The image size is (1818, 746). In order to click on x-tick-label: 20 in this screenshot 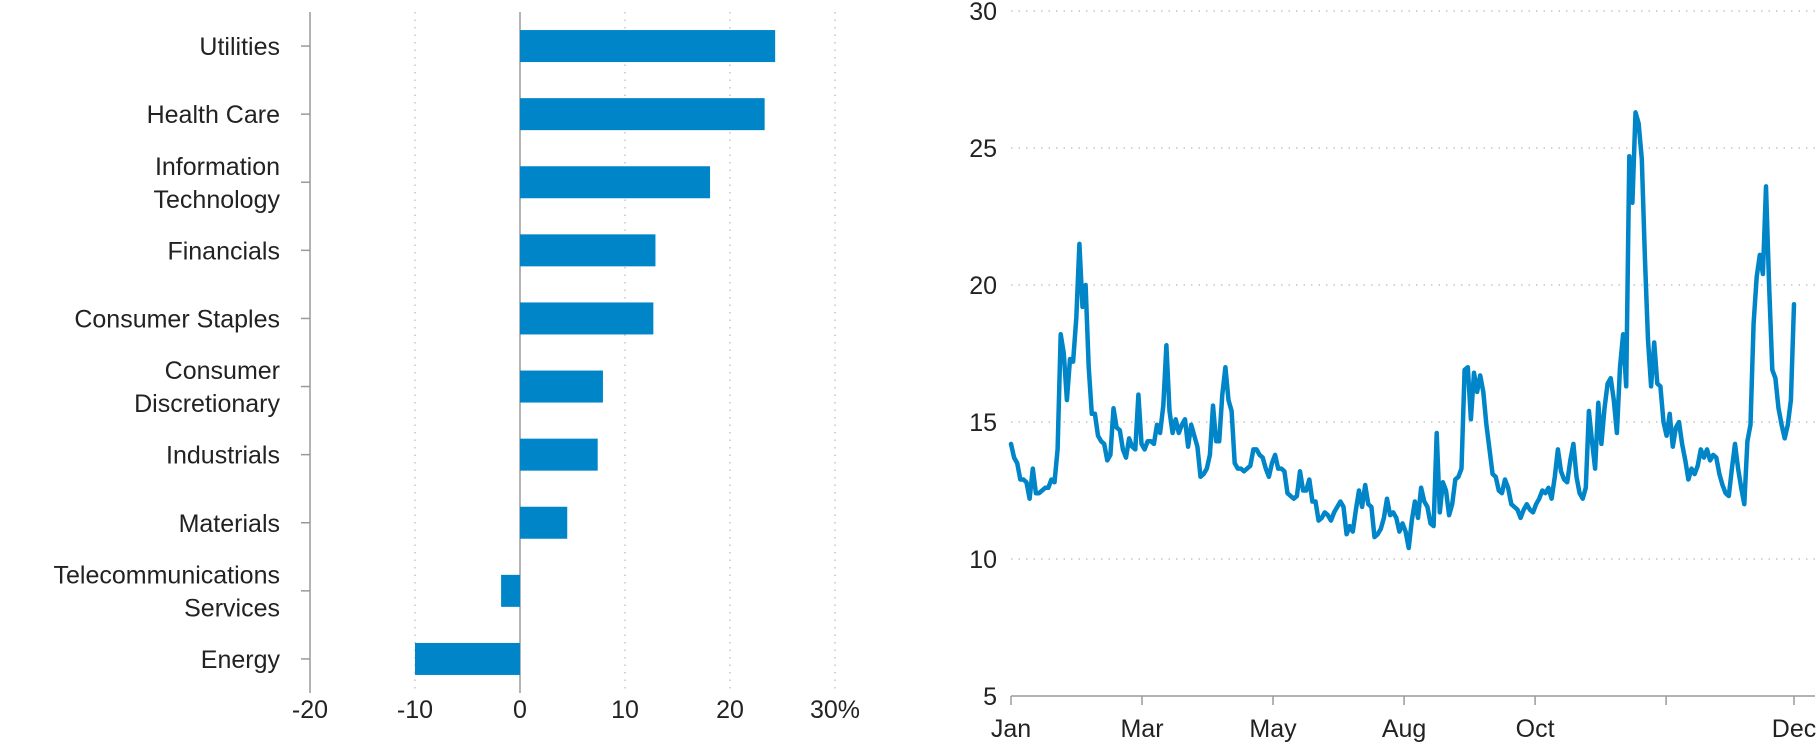, I will do `click(730, 710)`.